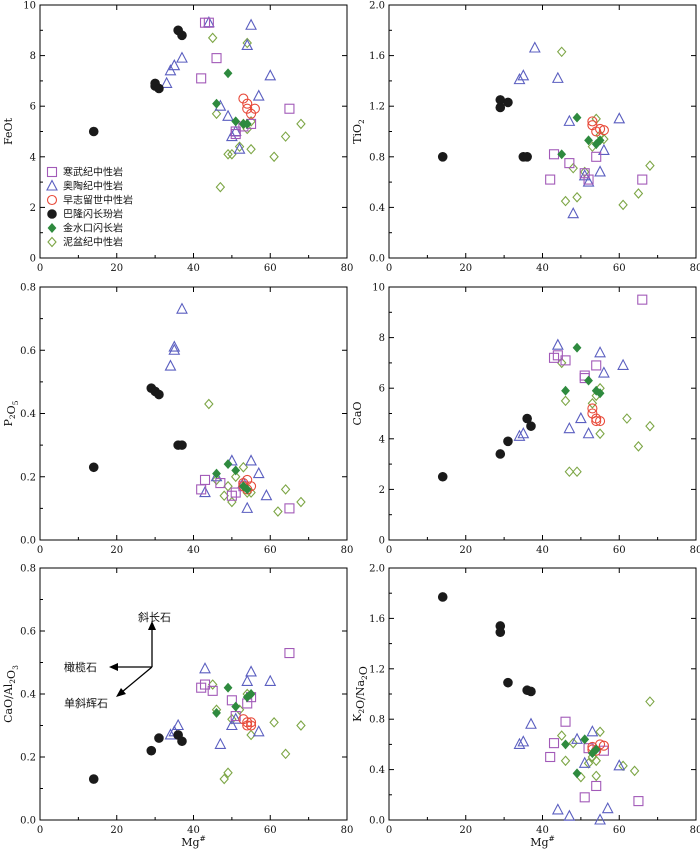 The height and width of the screenshot is (856, 700). I want to click on x-tick-label: 40, so click(542, 830).